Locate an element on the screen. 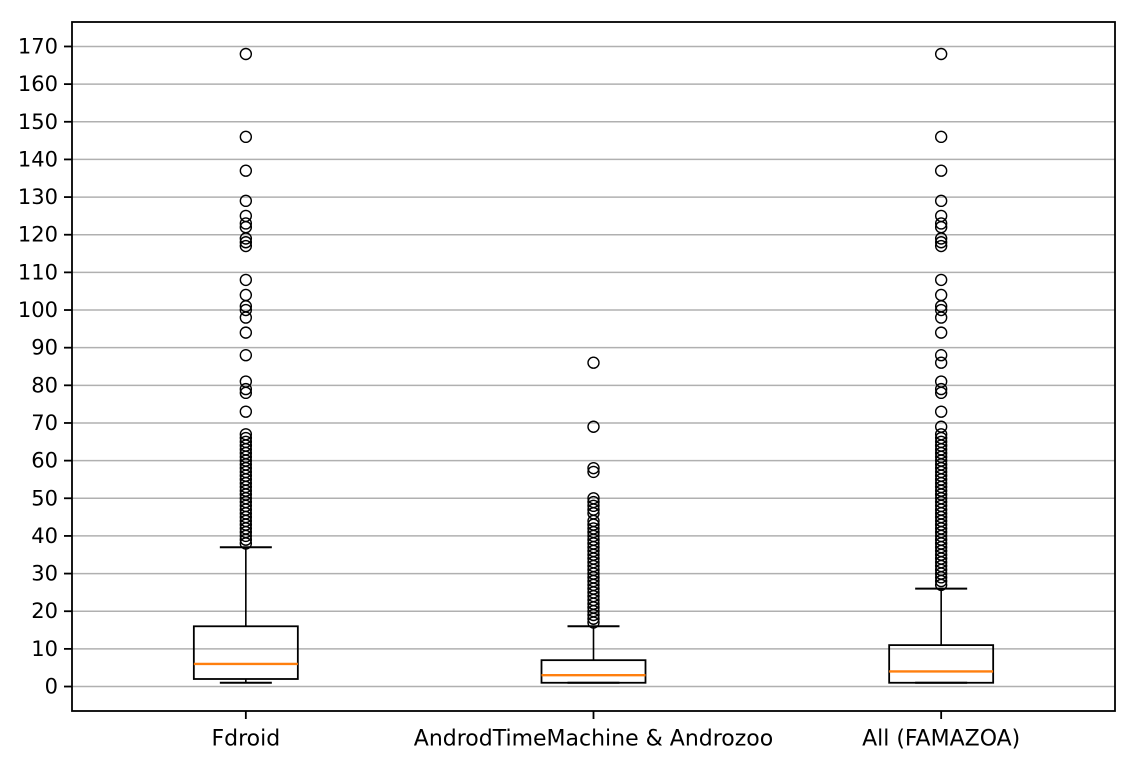 This screenshot has height=765, width=1138. y-tick-label: 10 is located at coordinates (44, 649).